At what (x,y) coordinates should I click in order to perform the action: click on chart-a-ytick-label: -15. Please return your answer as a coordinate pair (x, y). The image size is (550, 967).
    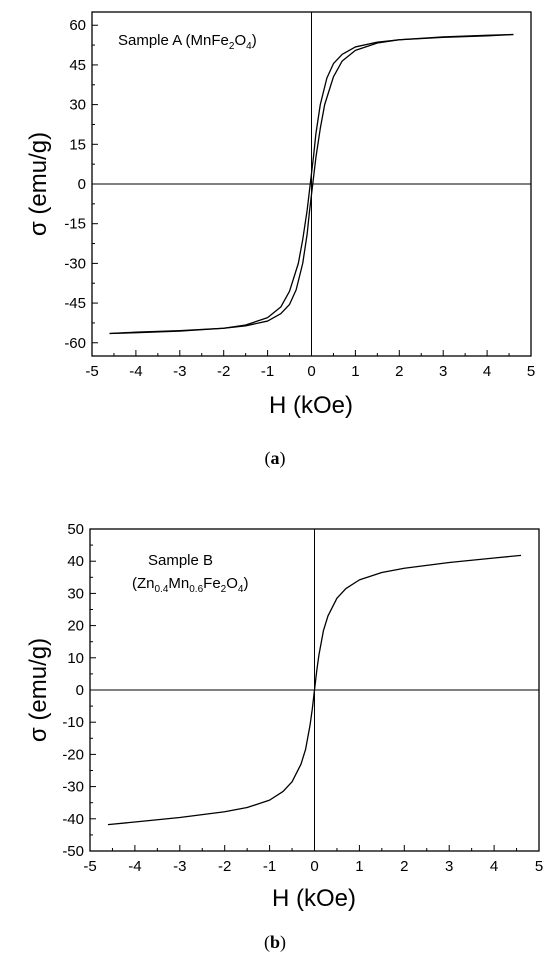
    Looking at the image, I should click on (75, 224).